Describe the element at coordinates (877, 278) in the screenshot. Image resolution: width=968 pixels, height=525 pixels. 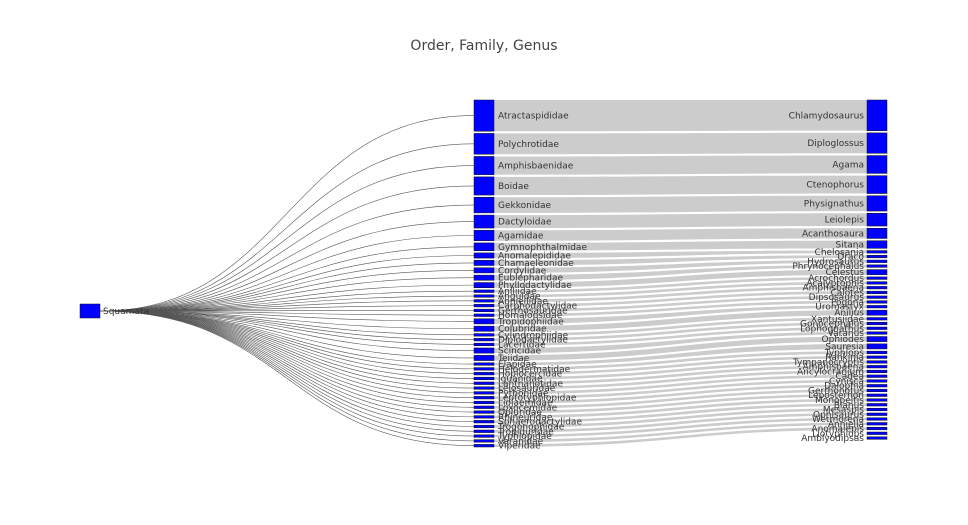
I see `node-acrochordus` at that location.